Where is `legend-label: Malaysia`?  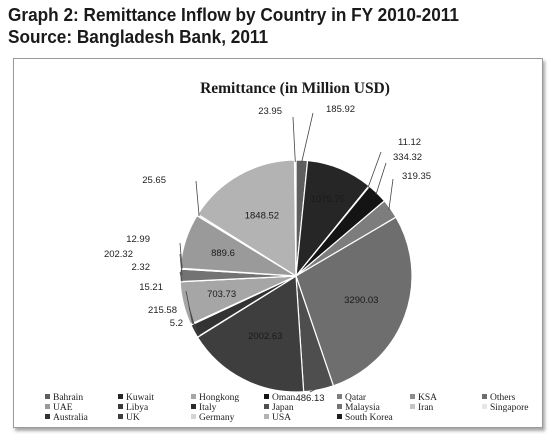 legend-label: Malaysia is located at coordinates (363, 408).